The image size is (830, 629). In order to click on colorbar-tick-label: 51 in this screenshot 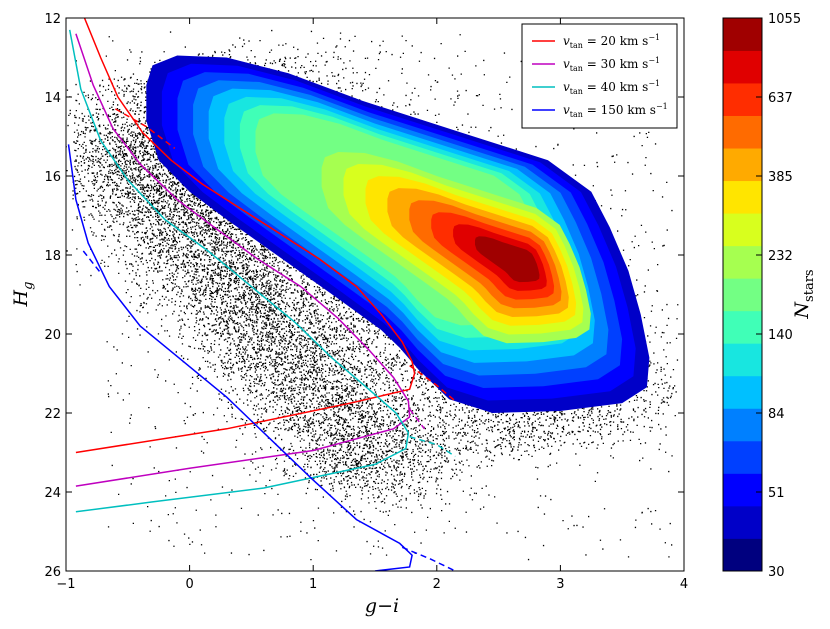, I will do `click(776, 493)`.